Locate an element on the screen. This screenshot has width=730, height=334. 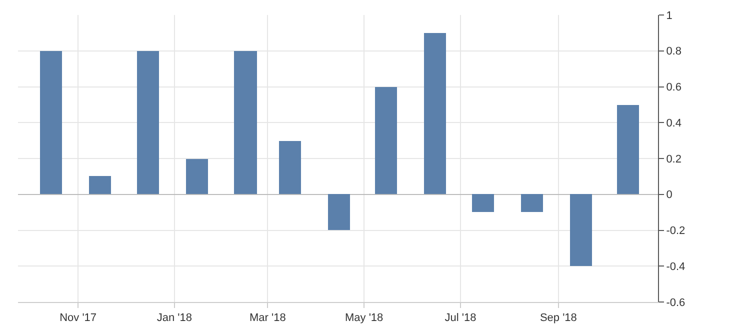
y-tick-label: 0.4 is located at coordinates (674, 123).